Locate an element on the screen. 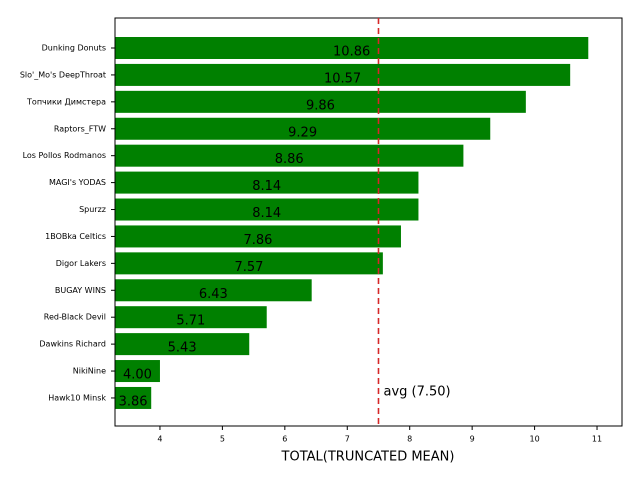  value-label: 4.00 is located at coordinates (137, 375).